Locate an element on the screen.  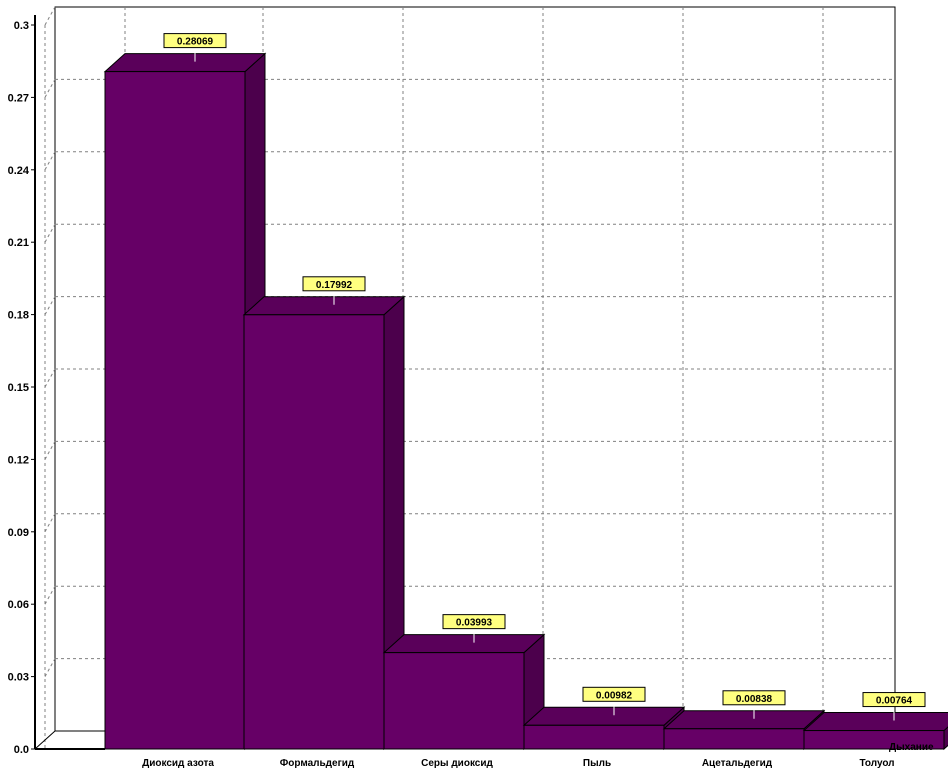
category-label: Диоксид азота is located at coordinates (178, 763).